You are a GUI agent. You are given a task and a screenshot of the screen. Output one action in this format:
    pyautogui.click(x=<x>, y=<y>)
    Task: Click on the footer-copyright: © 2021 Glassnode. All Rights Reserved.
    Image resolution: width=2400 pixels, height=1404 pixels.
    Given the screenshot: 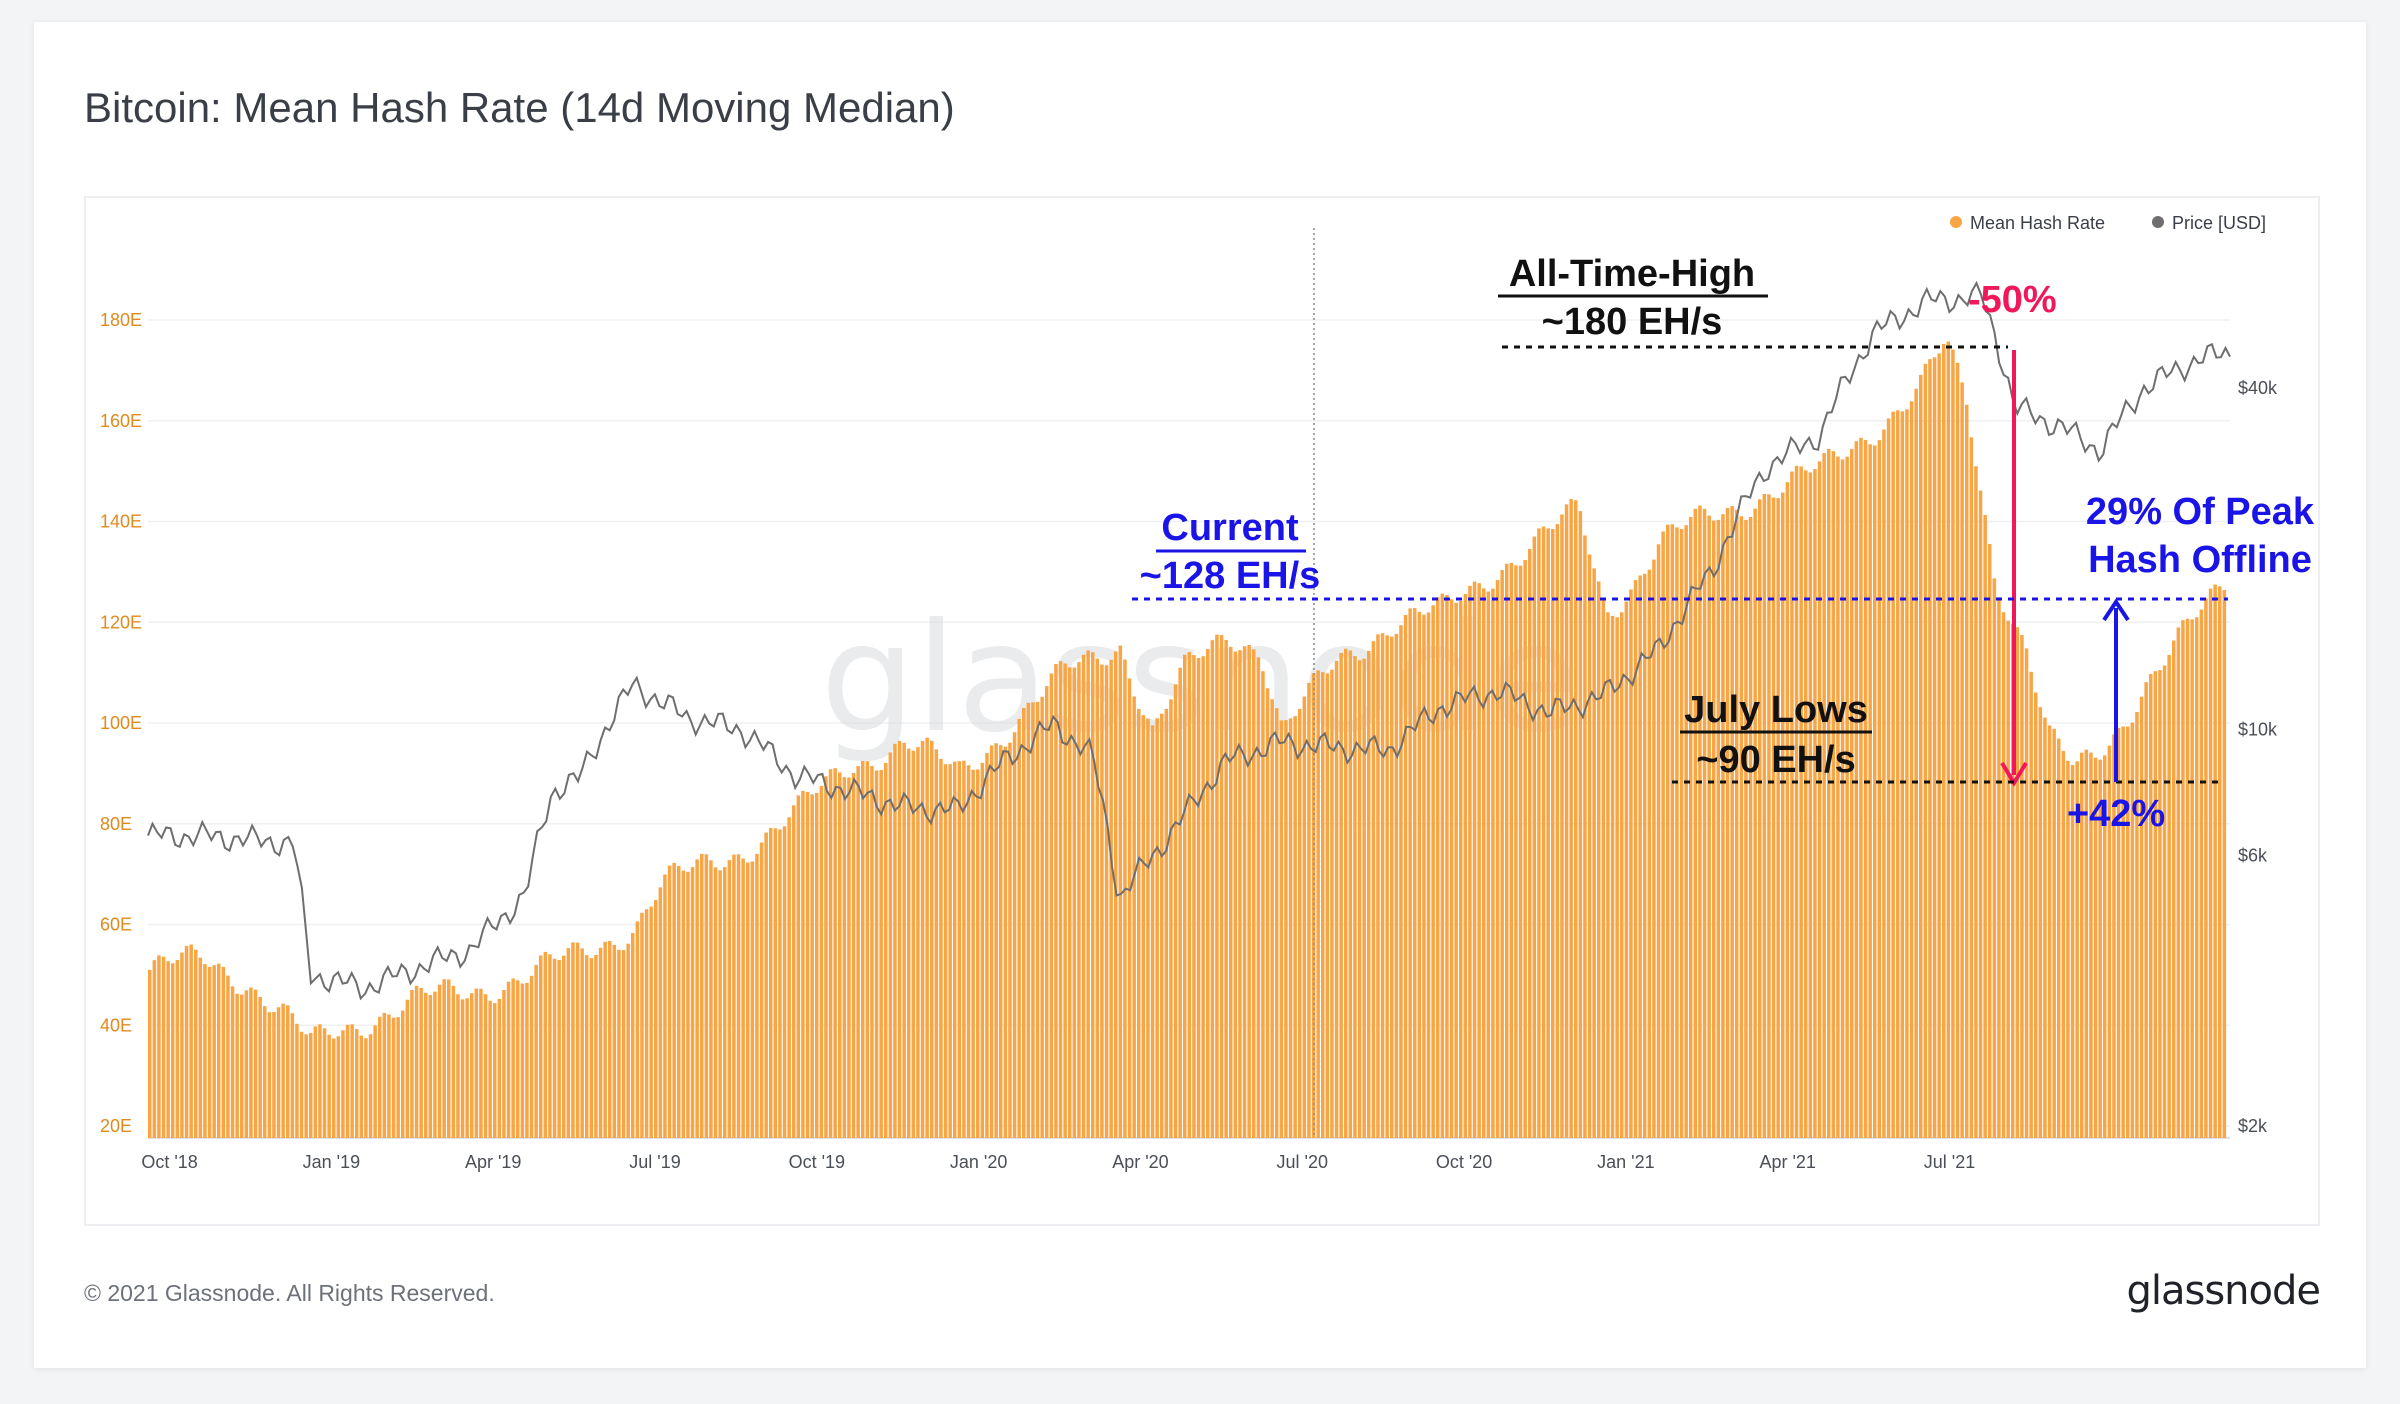 What is the action you would take?
    pyautogui.click(x=289, y=1293)
    